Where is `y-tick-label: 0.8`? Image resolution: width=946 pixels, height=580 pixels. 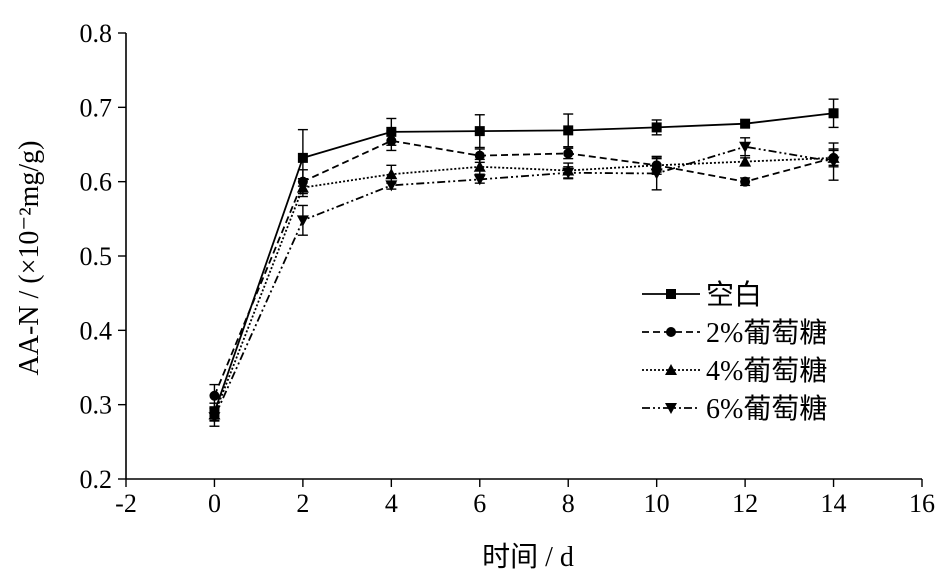 y-tick-label: 0.8 is located at coordinates (96, 33).